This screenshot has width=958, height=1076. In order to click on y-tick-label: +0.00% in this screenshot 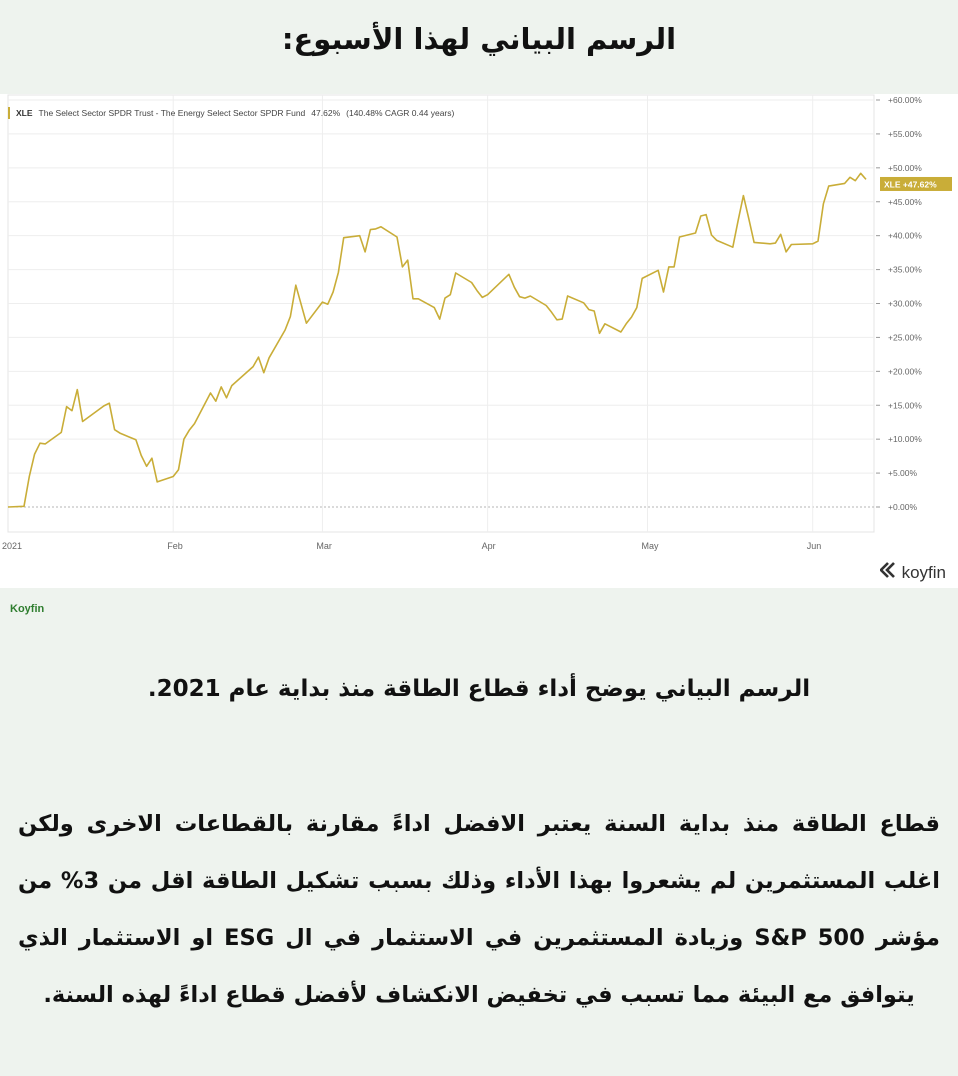, I will do `click(903, 507)`.